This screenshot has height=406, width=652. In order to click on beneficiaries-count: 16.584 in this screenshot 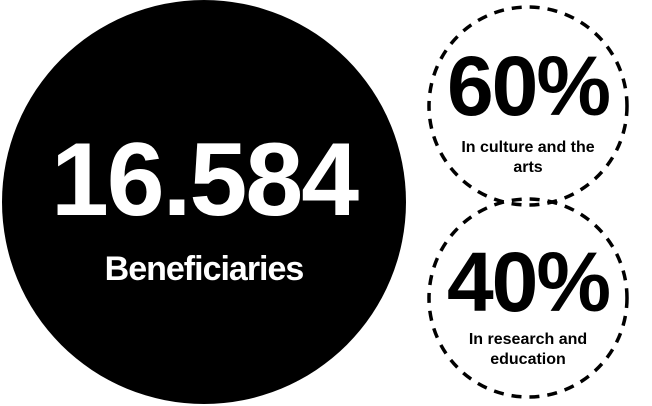, I will do `click(204, 180)`.